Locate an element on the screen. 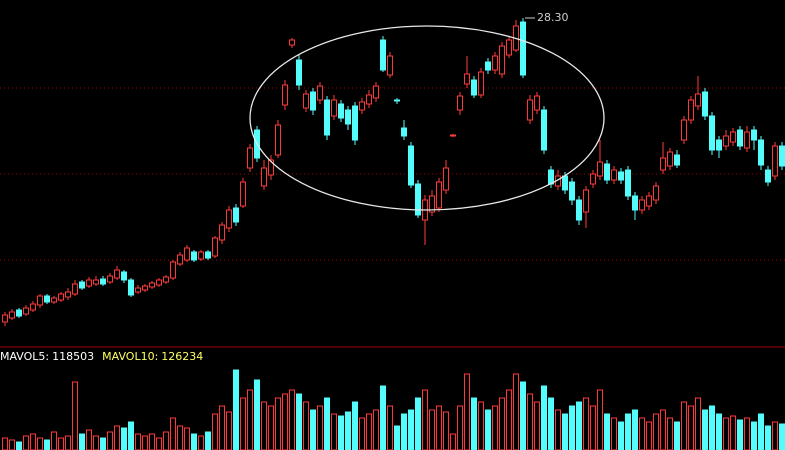 This screenshot has height=450, width=785. indicator-label: MAVOL5: is located at coordinates (24, 356).